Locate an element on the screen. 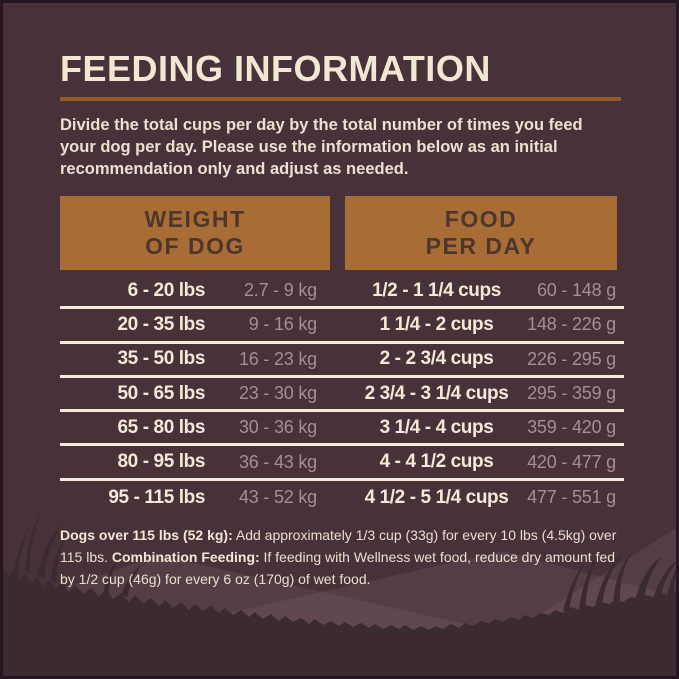  weight-lbs-value: 95 - 115 lbs is located at coordinates (156, 497).